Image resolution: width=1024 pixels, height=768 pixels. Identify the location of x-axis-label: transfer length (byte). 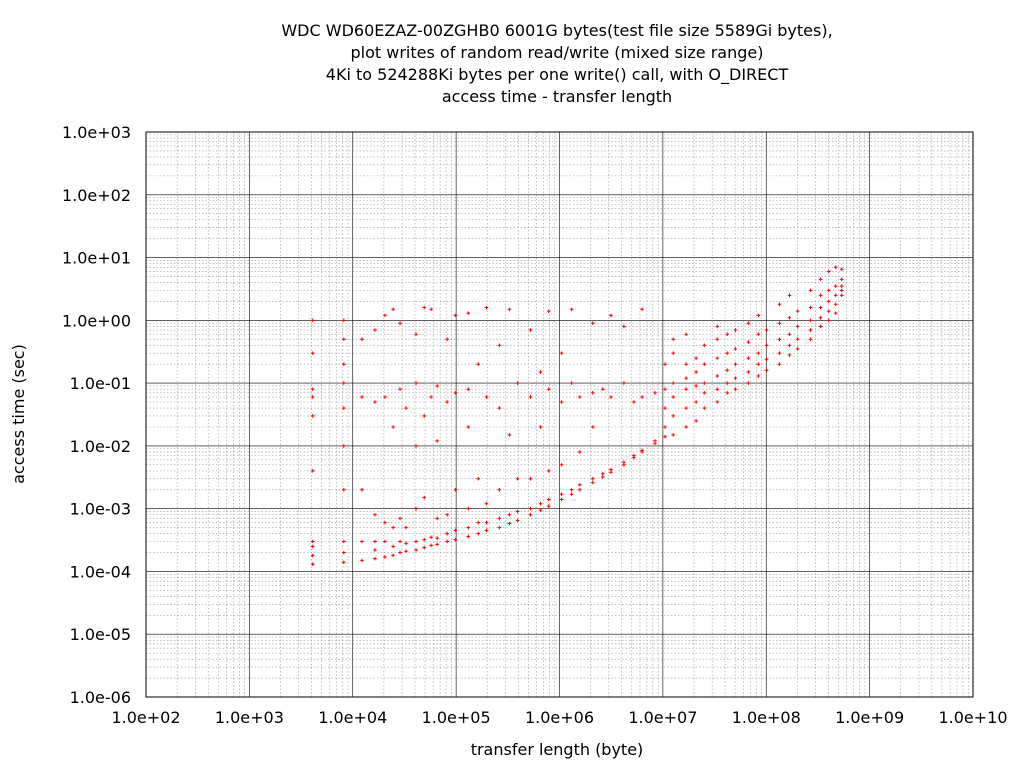
(557, 749).